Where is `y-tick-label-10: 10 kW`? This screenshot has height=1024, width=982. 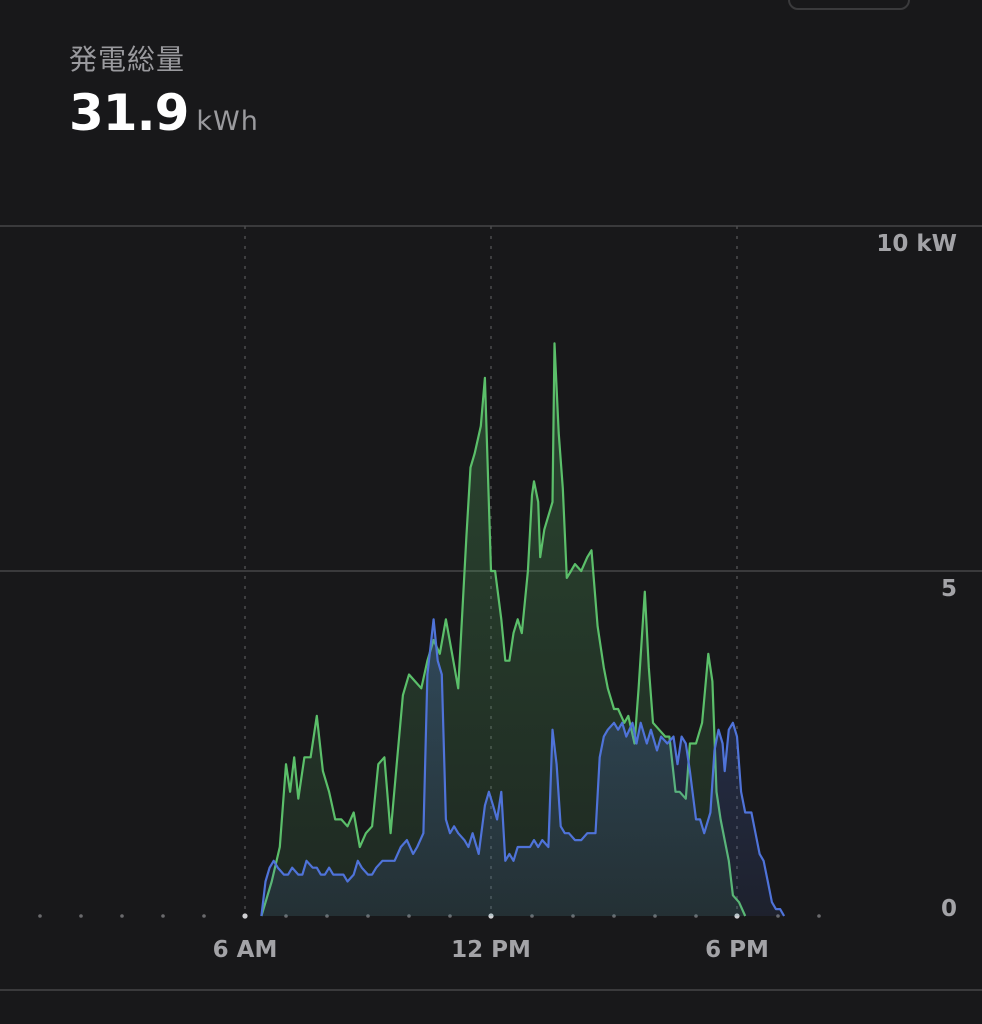 y-tick-label-10: 10 kW is located at coordinates (916, 244).